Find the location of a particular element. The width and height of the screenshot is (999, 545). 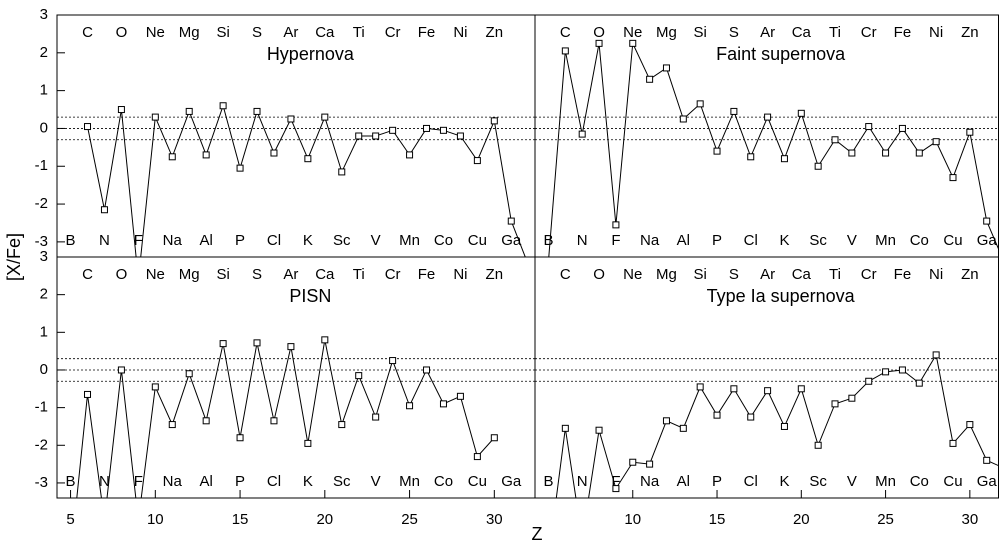

x-tick-label: 10 is located at coordinates (632, 519).